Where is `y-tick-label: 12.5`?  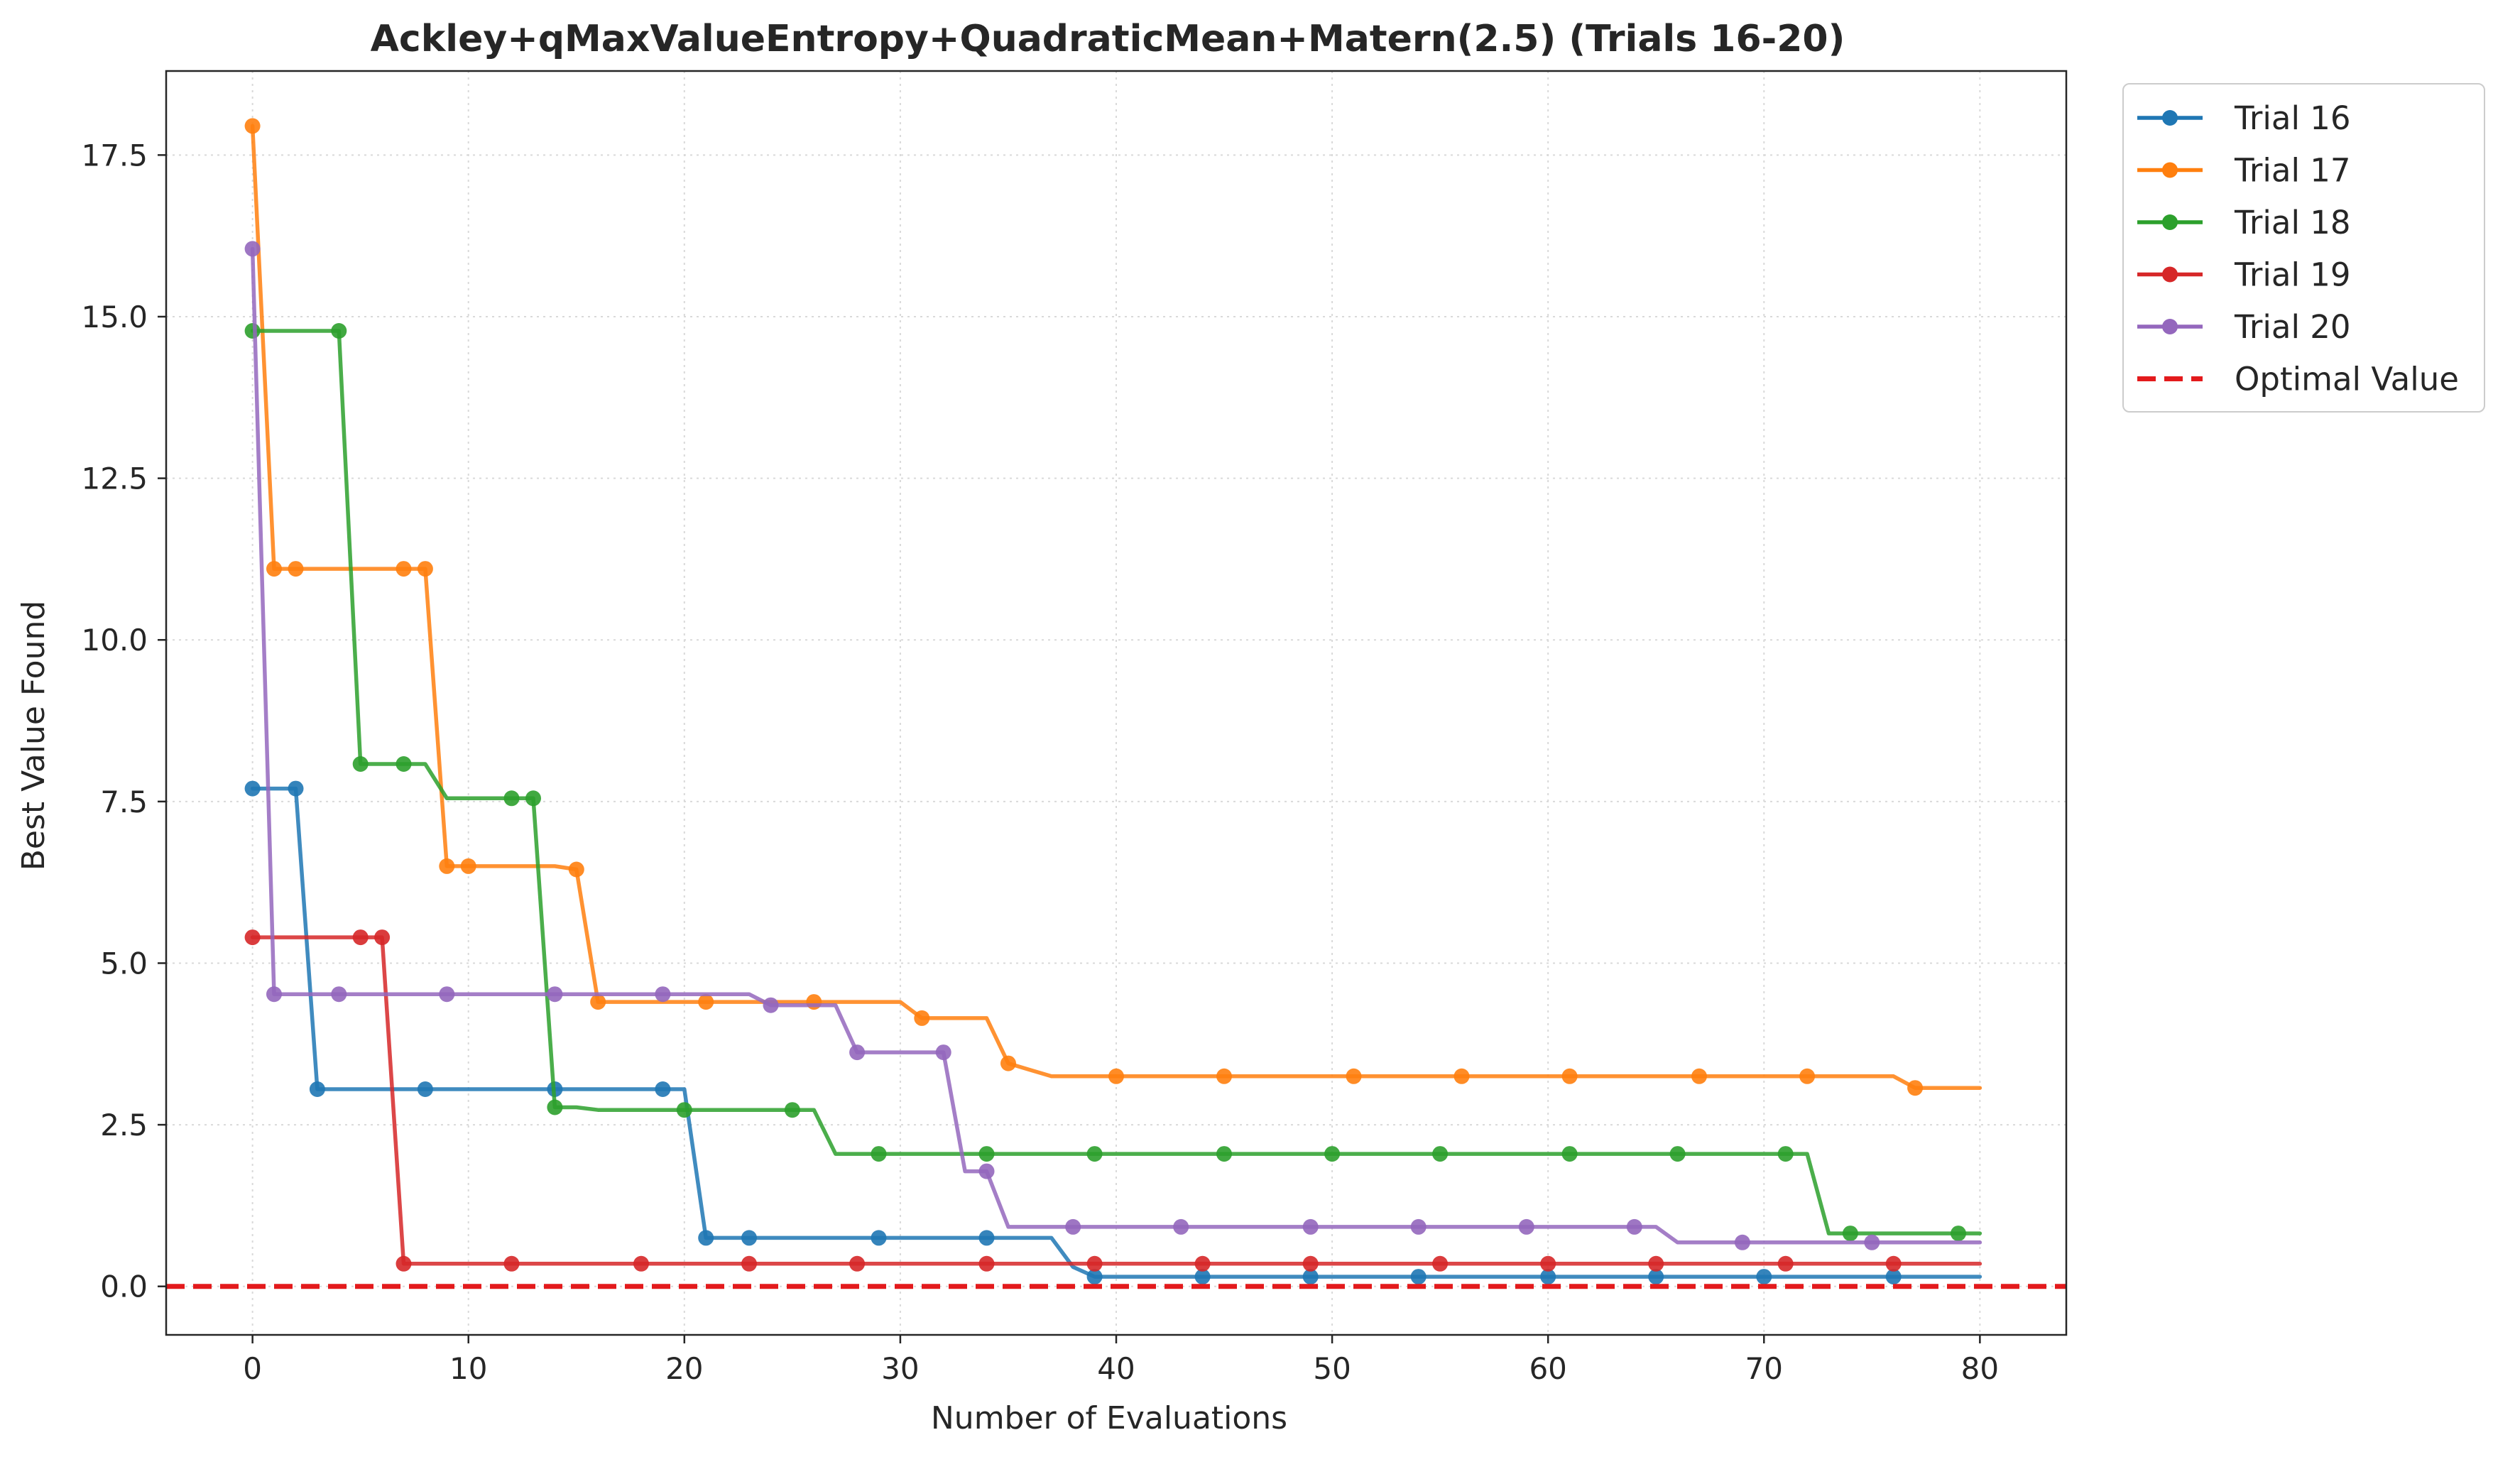 y-tick-label: 12.5 is located at coordinates (115, 479).